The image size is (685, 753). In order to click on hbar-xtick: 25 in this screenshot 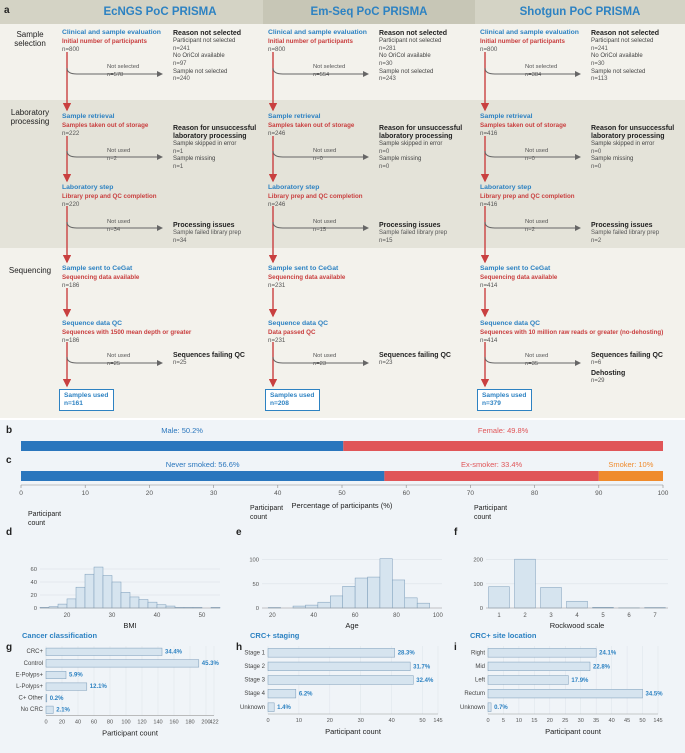, I will do `click(565, 721)`.